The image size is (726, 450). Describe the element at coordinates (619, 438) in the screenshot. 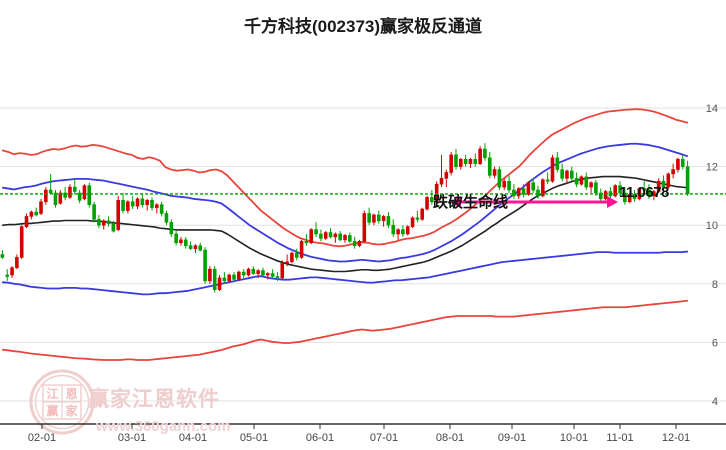

I see `x-tick-label: 11-01` at that location.